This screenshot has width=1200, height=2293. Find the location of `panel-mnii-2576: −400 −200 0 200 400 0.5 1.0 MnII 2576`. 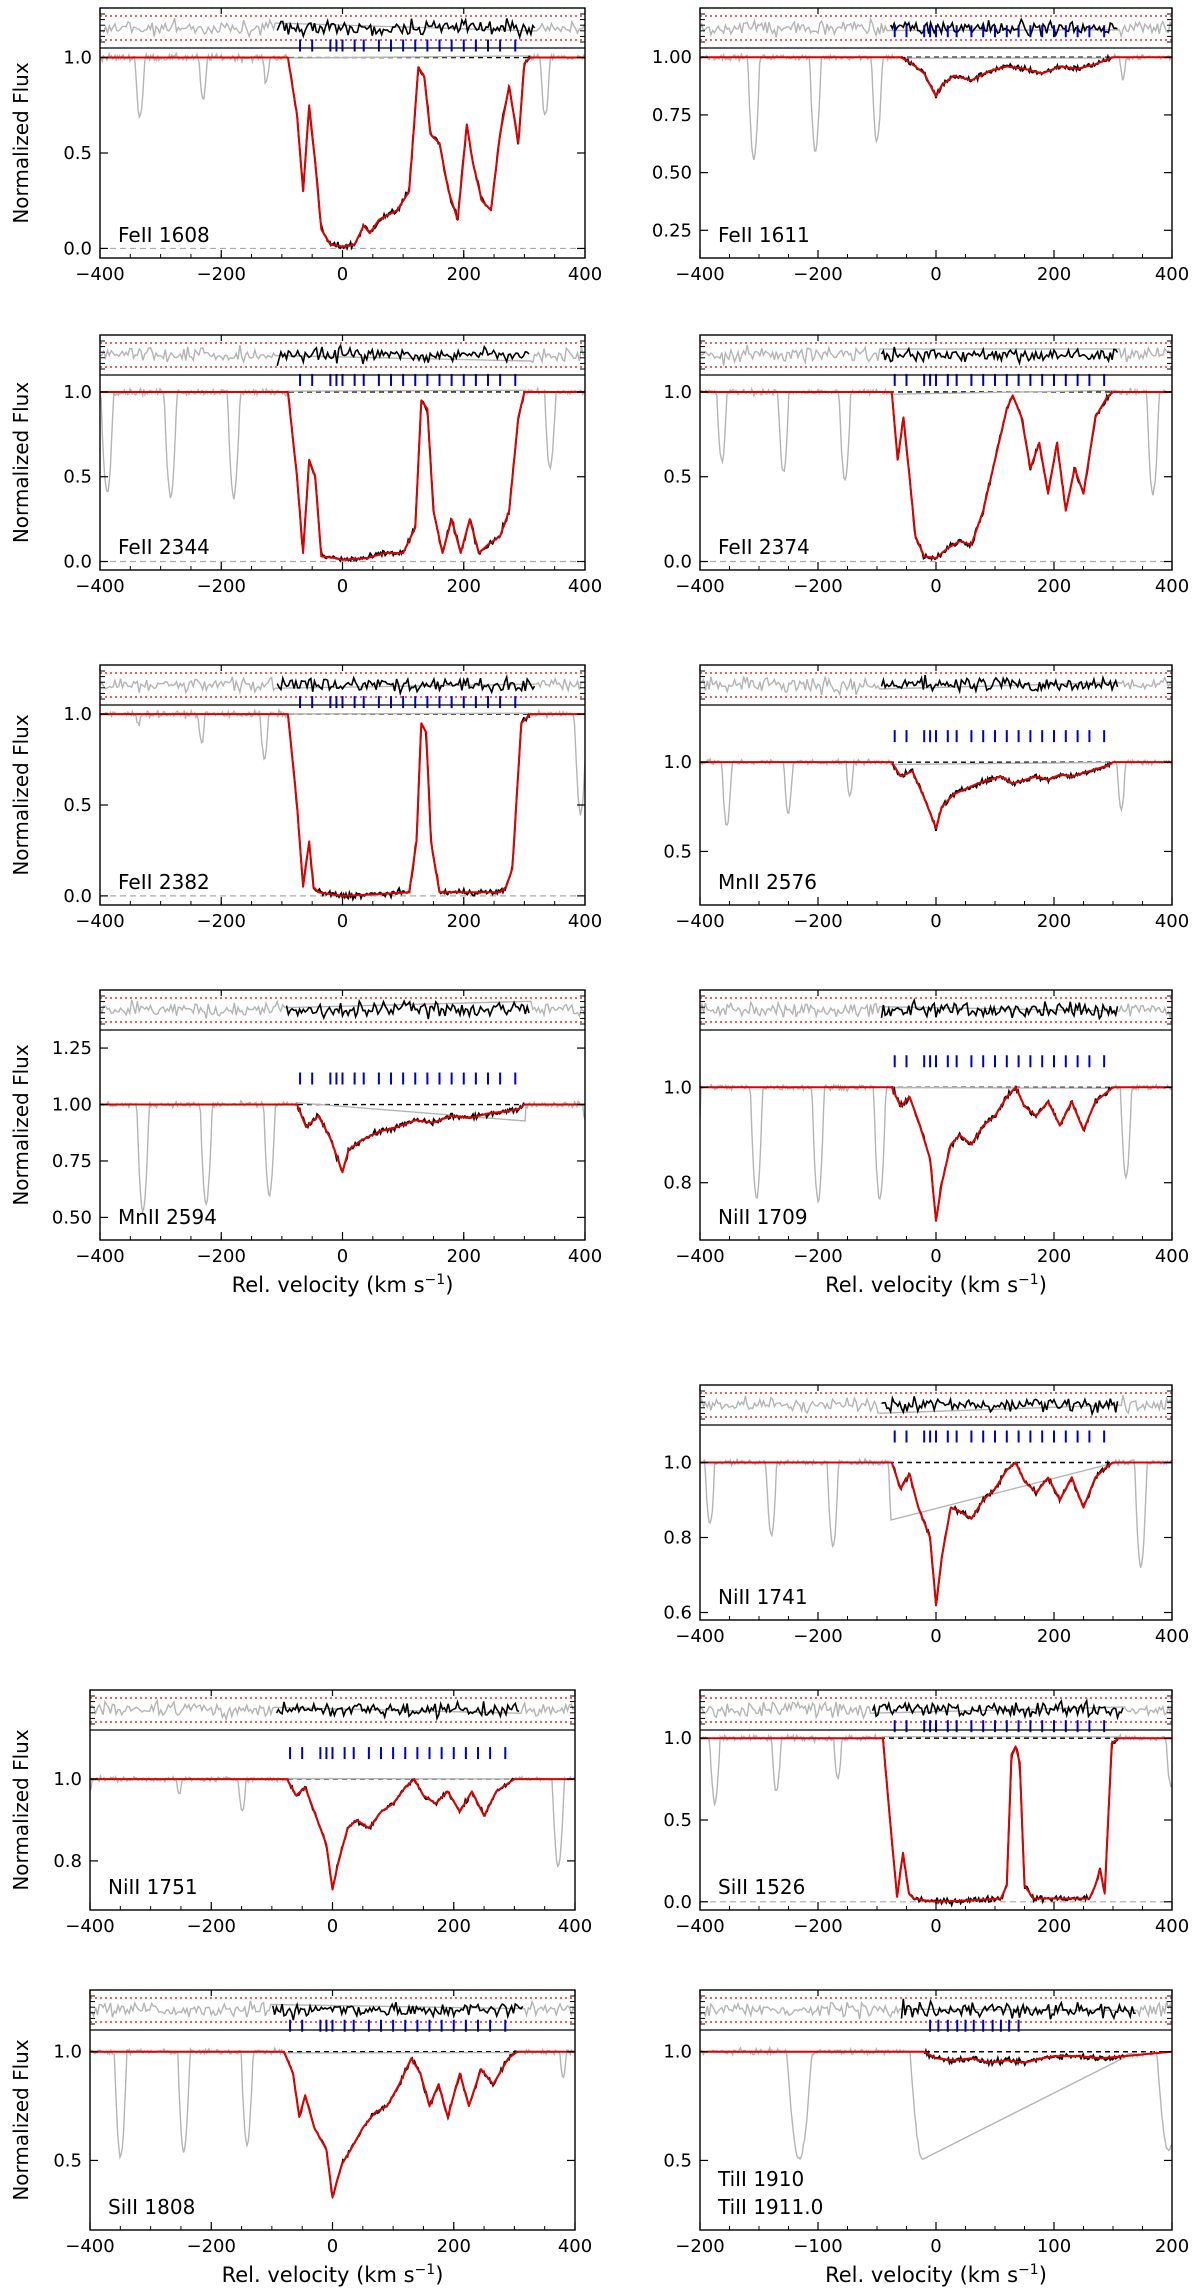

panel-mnii-2576: −400 −200 0 200 400 0.5 1.0 MnII 2576 is located at coordinates (926, 798).